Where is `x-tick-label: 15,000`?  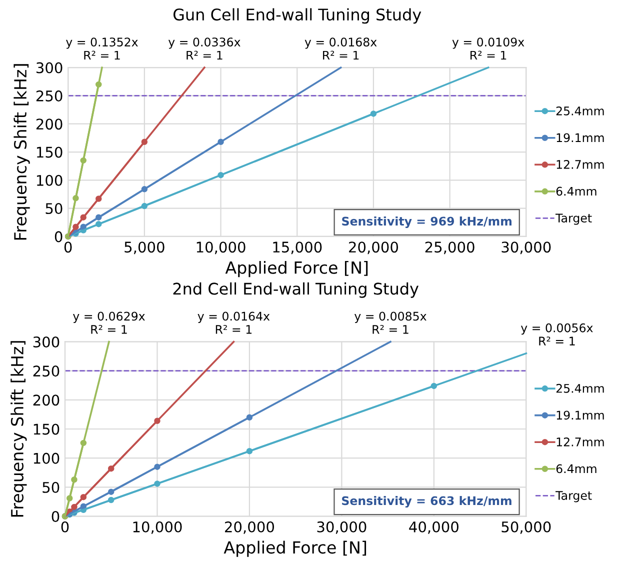 x-tick-label: 15,000 is located at coordinates (297, 248).